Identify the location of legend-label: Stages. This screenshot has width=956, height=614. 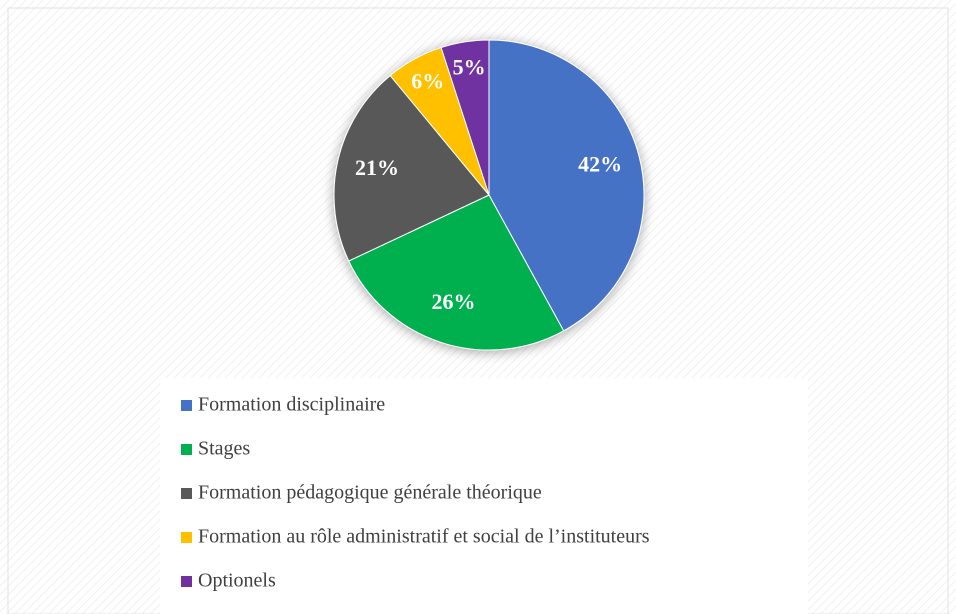
(224, 449).